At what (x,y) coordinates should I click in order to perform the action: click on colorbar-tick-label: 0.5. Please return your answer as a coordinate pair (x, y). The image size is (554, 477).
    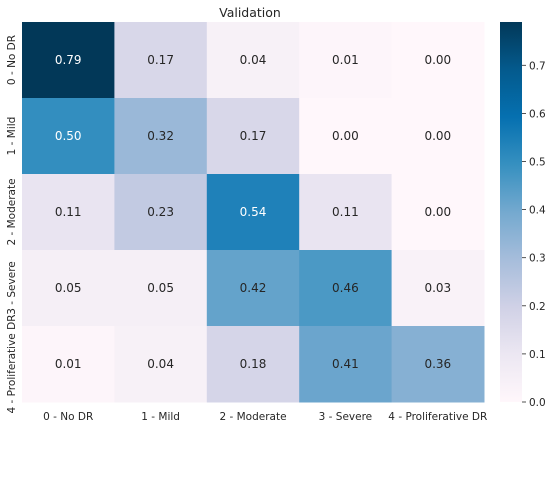
    Looking at the image, I should click on (537, 162).